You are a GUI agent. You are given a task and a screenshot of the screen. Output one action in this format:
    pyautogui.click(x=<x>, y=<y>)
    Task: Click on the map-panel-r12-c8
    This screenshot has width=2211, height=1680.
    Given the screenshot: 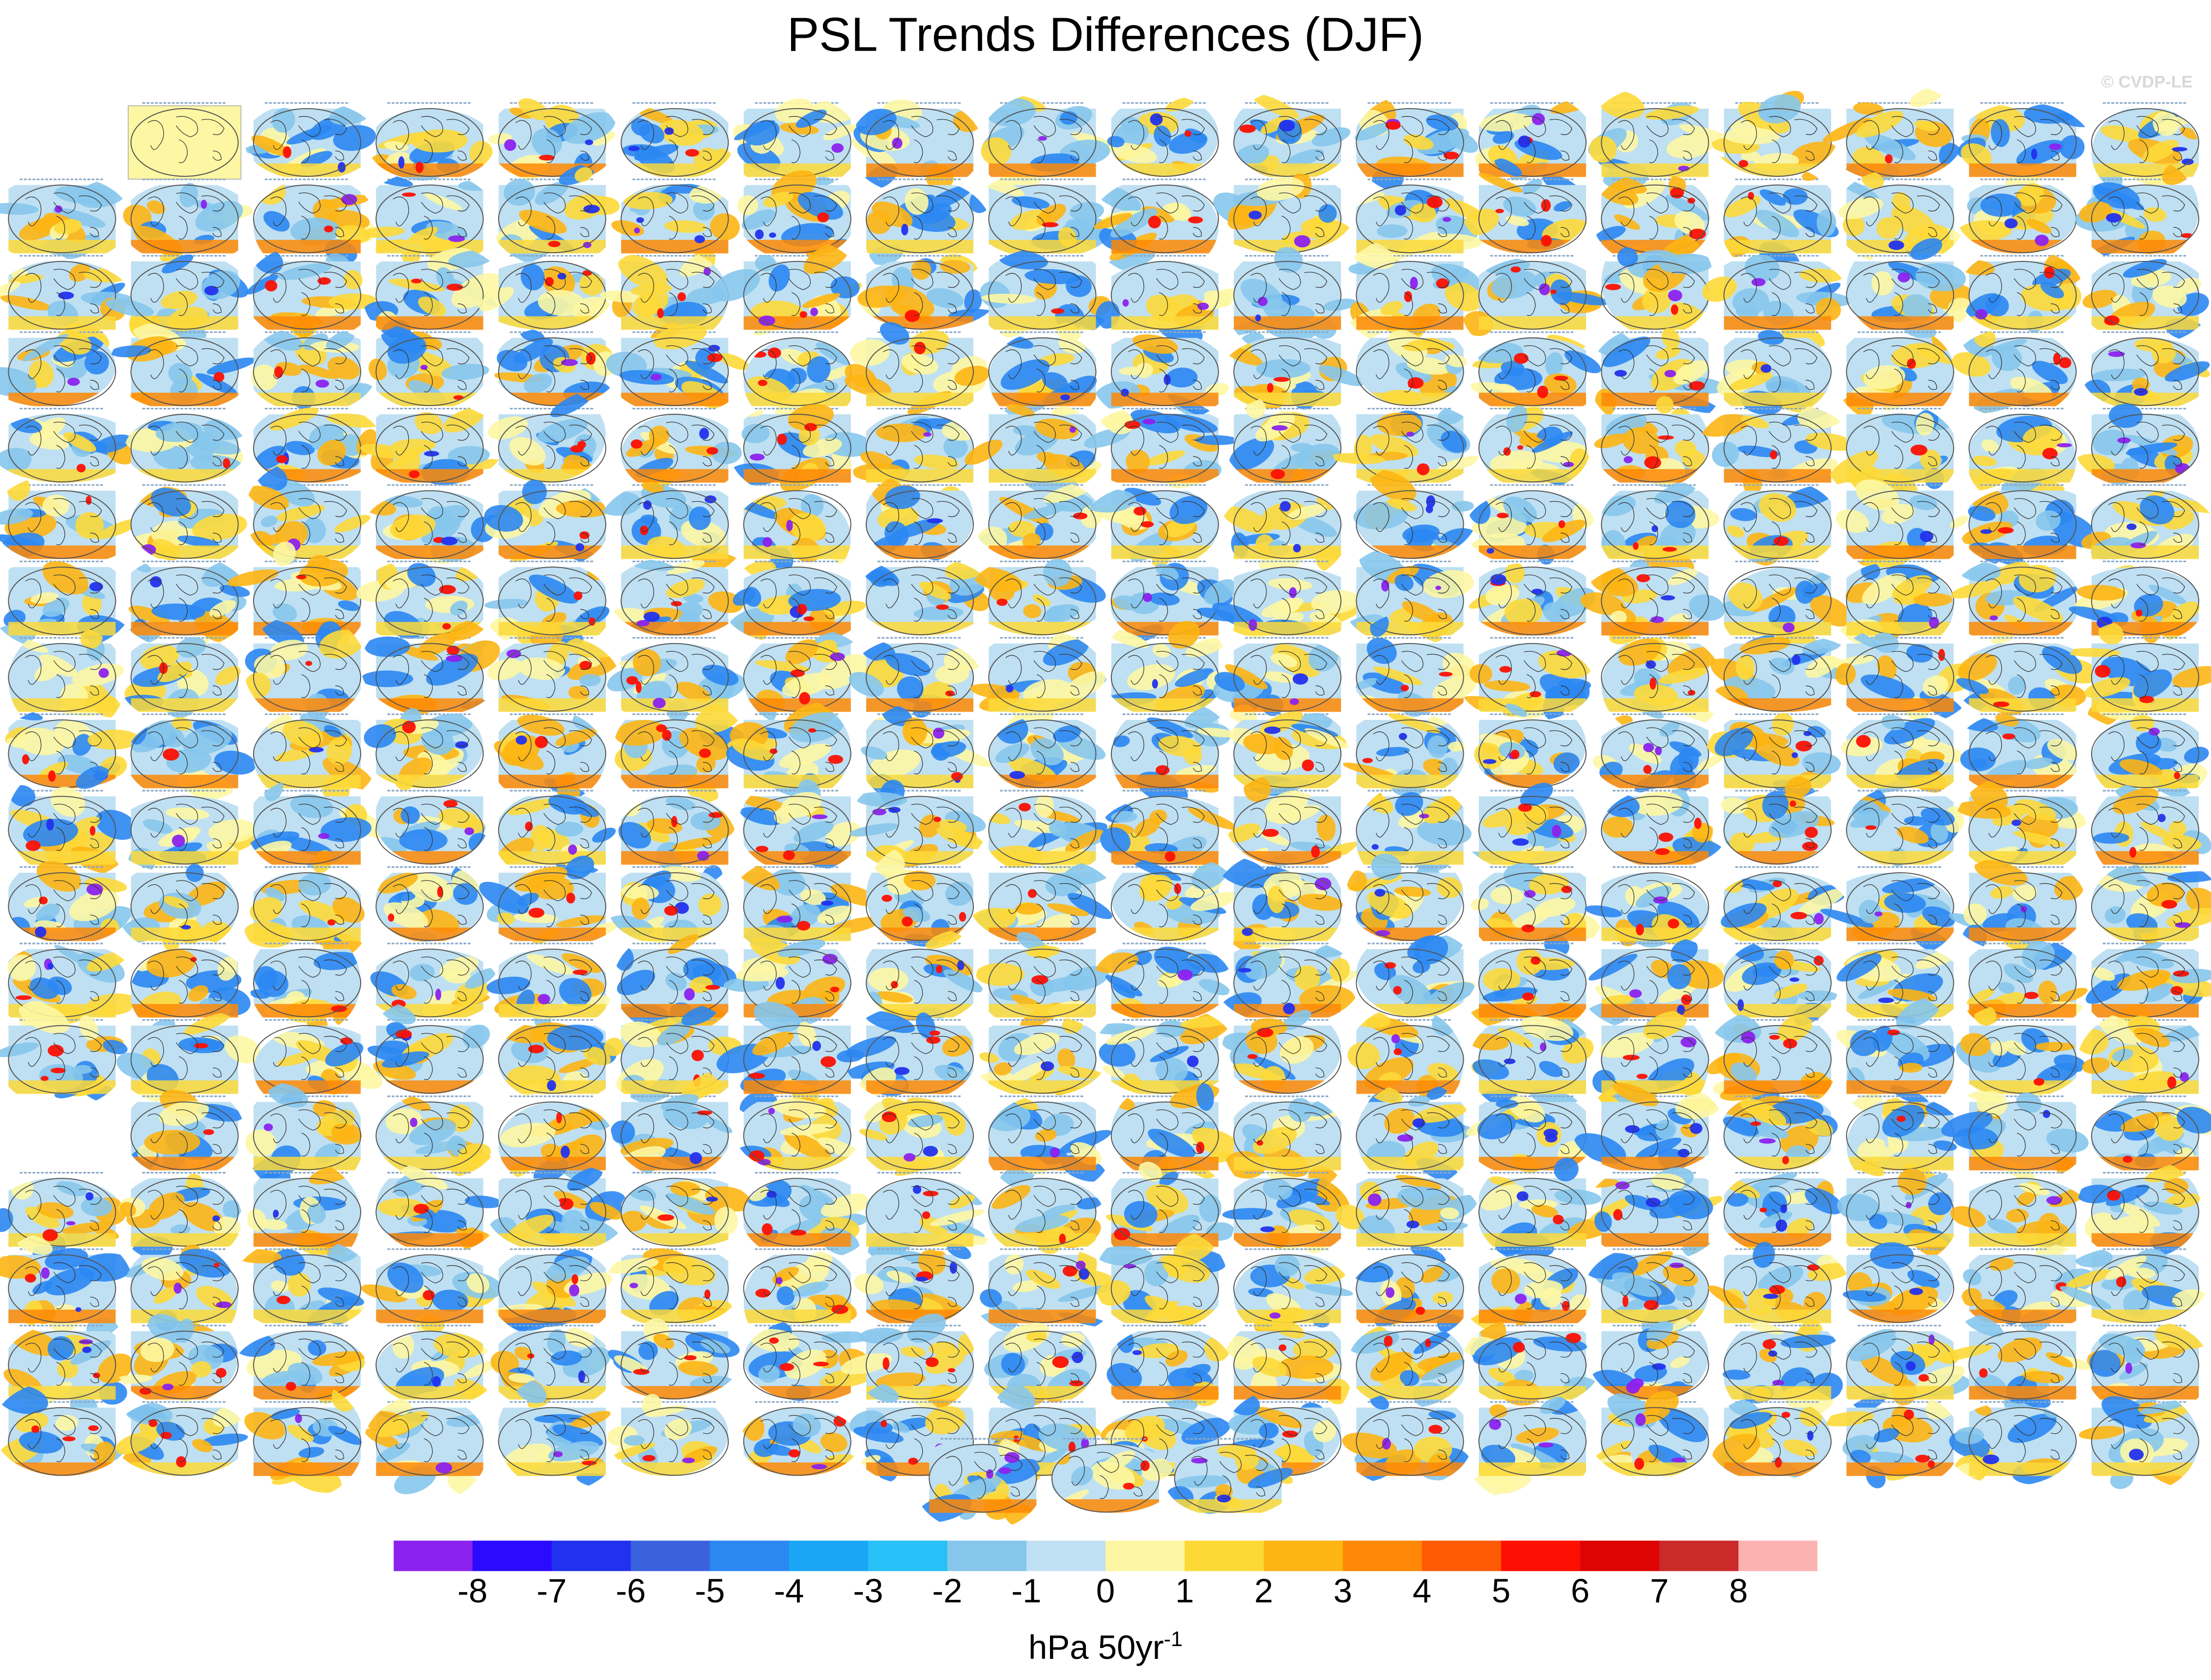 What is the action you would take?
    pyautogui.click(x=1039, y=1057)
    